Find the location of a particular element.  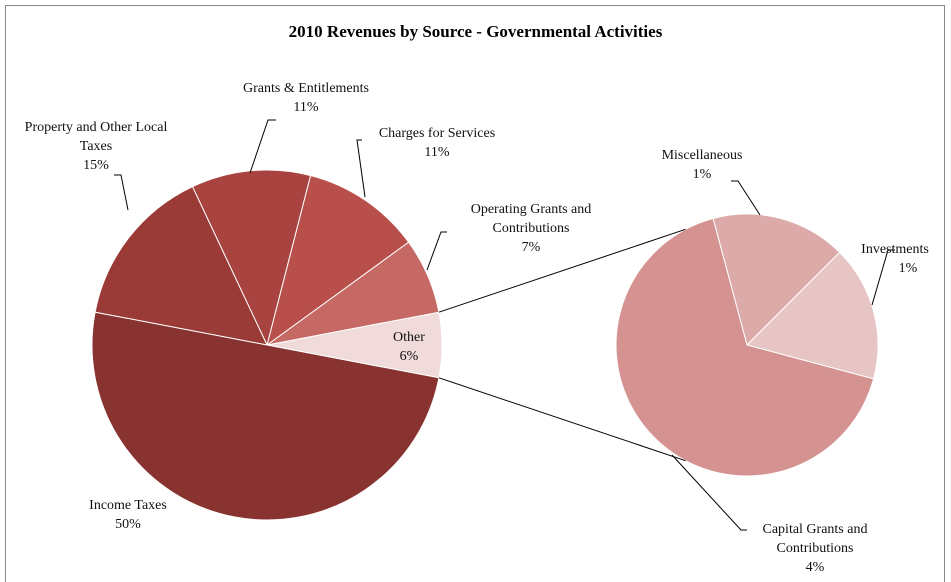

label-value: 50% is located at coordinates (128, 524).